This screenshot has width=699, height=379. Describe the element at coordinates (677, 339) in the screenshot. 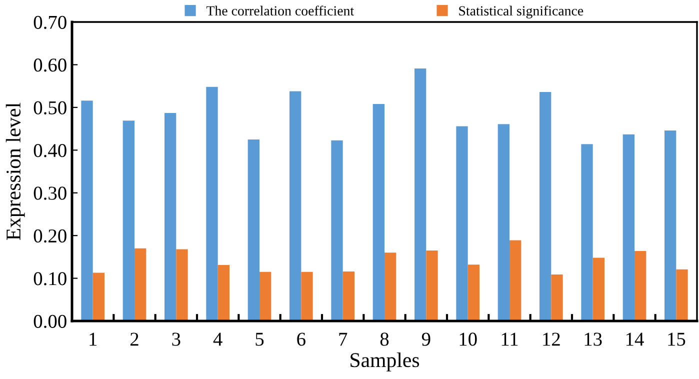

I see `x-tick-label: 15` at that location.